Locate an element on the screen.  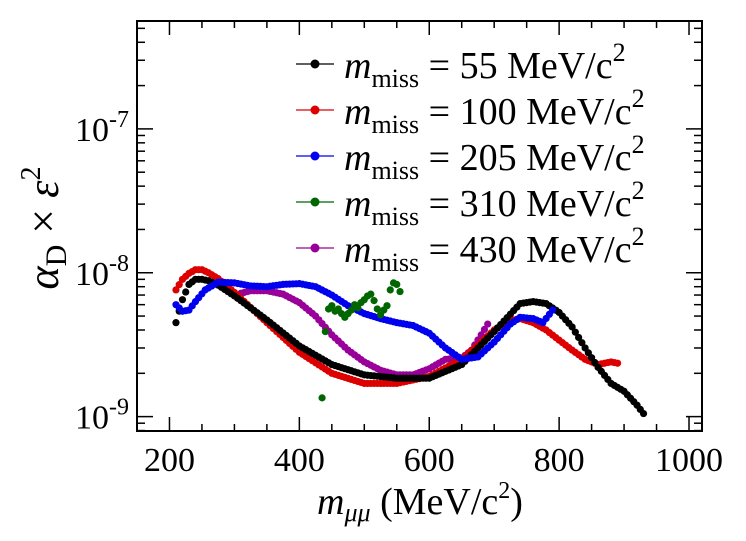
legend-label: mmiss = 100 MeV/c2 is located at coordinates (494, 111).